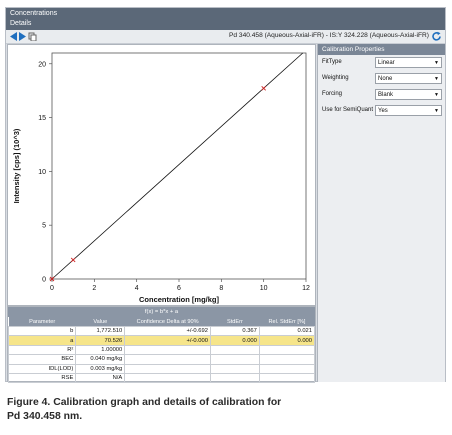  Describe the element at coordinates (42, 368) in the screenshot. I see `table-cell: IDL(LOD)` at that location.